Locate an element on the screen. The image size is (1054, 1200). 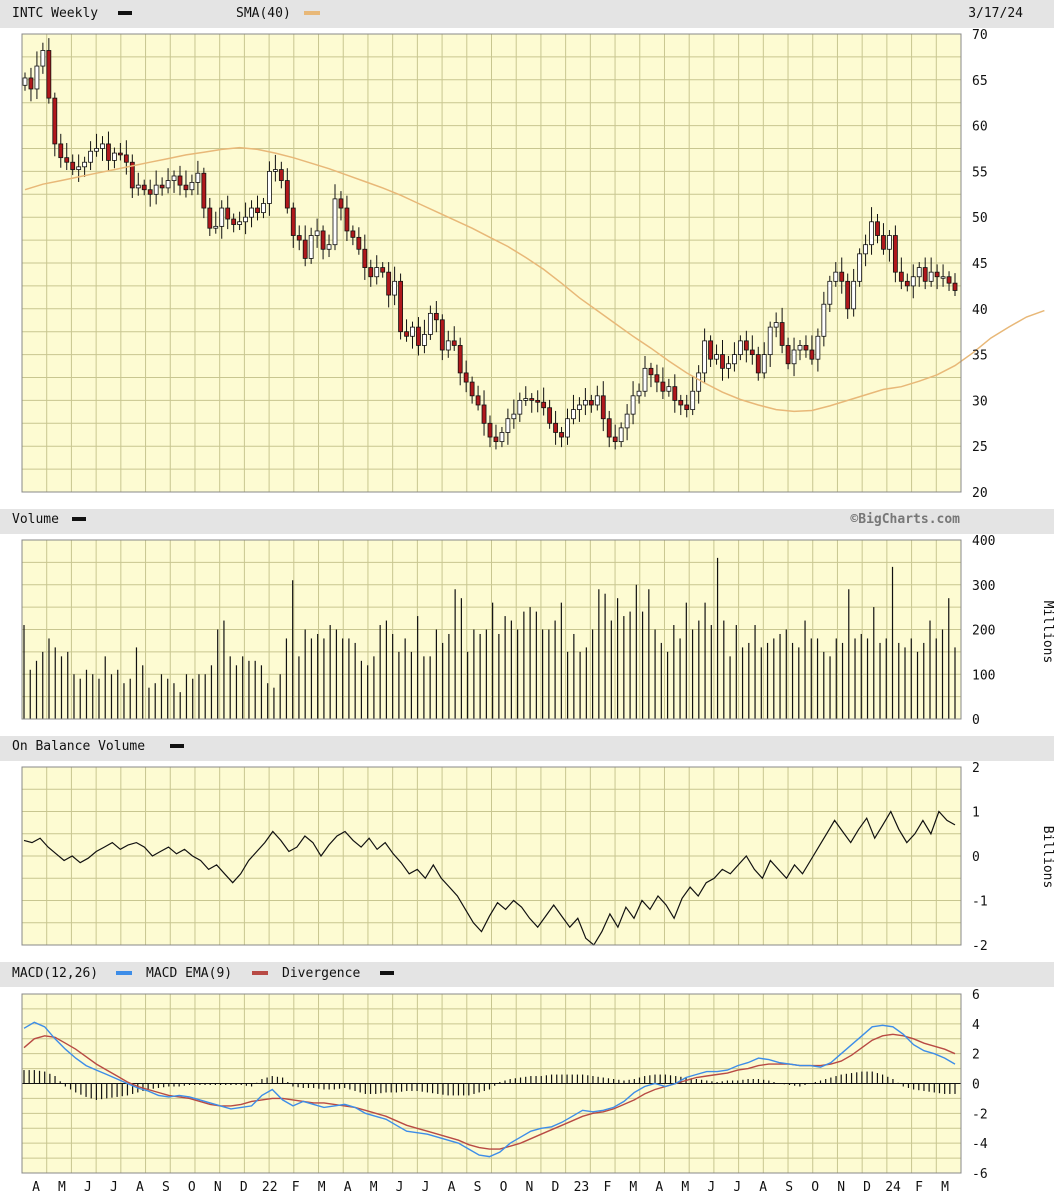
macd-panel-label: MACD(12,26) is located at coordinates (55, 973).